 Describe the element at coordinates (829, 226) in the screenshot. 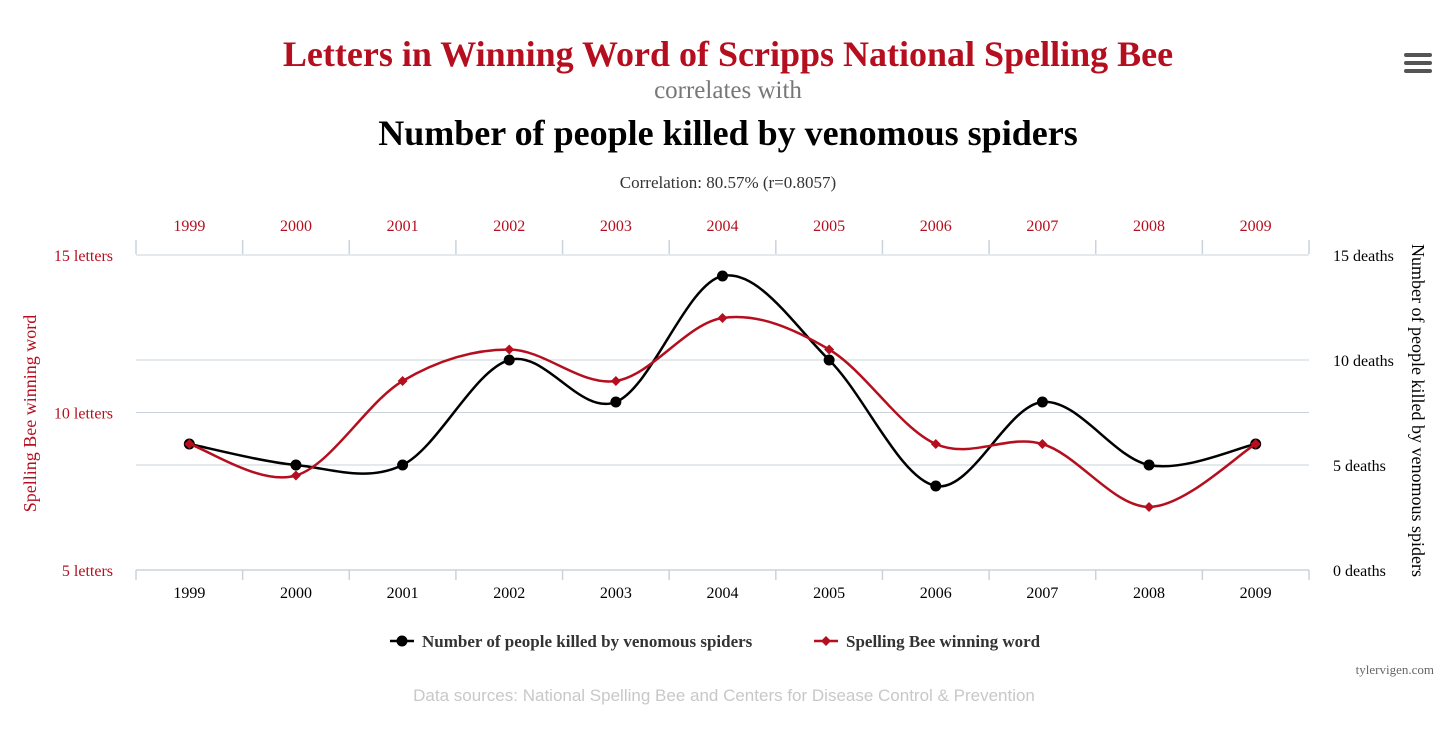

I see `x-tick-label-top: 2005` at that location.